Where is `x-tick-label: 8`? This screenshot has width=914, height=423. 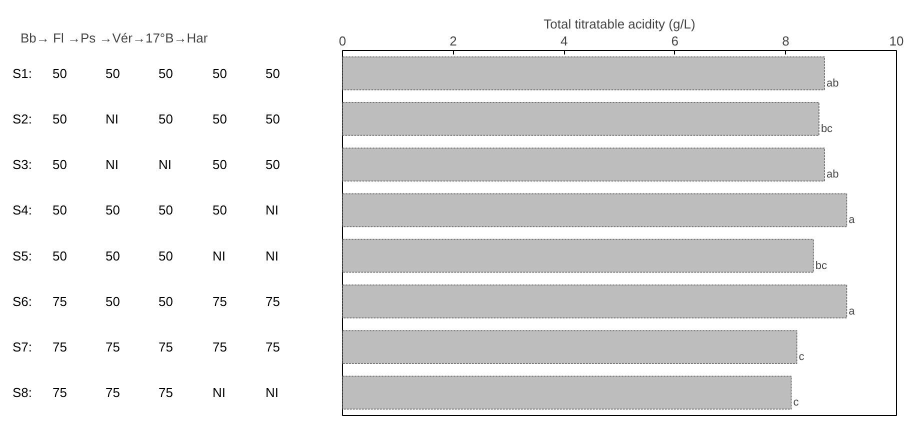
x-tick-label: 8 is located at coordinates (786, 41).